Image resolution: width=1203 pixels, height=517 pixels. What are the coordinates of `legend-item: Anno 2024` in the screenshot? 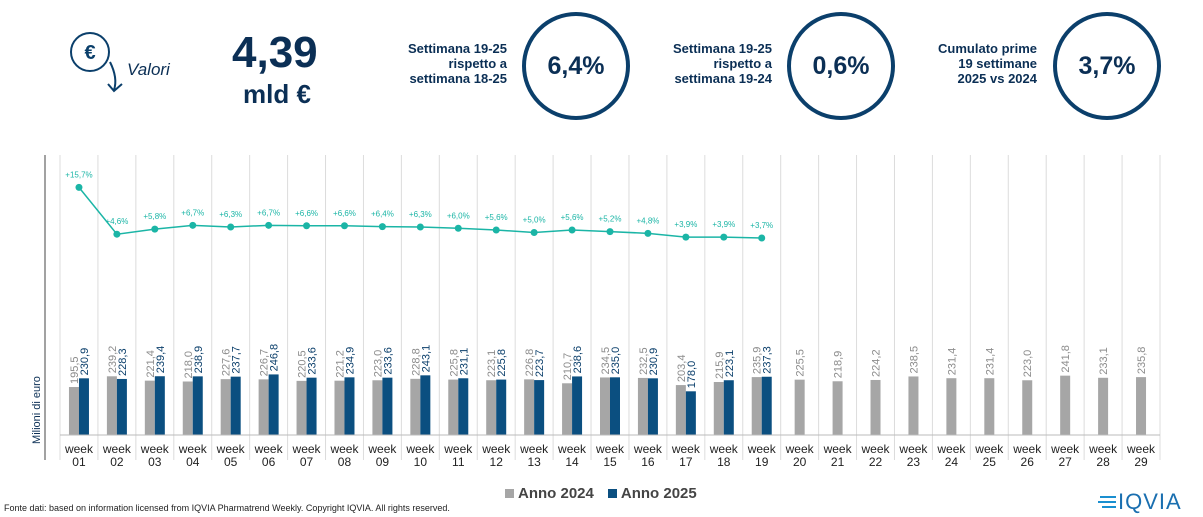 It's located at (549, 493).